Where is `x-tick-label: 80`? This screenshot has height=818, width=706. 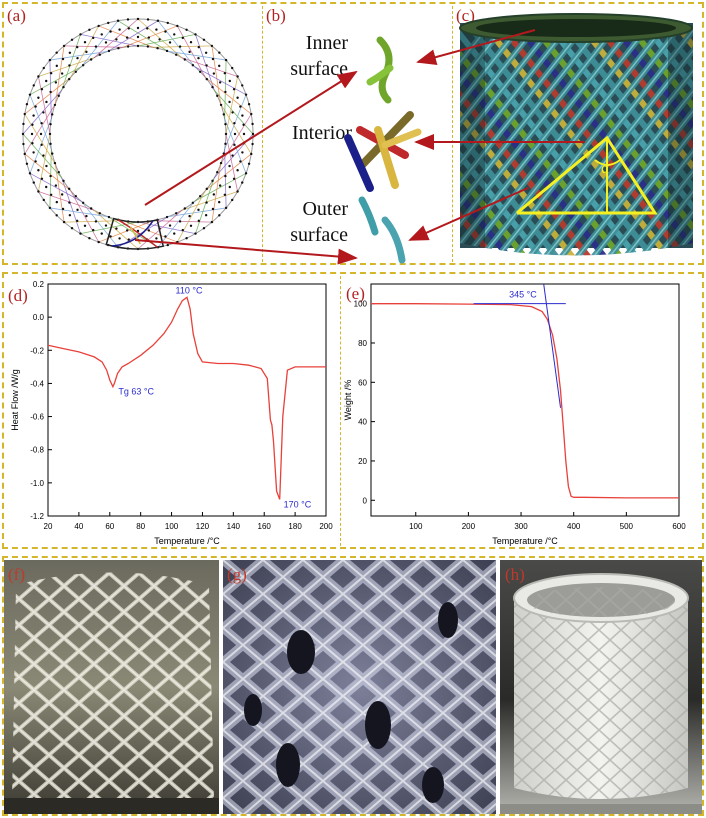 x-tick-label: 80 is located at coordinates (140, 526).